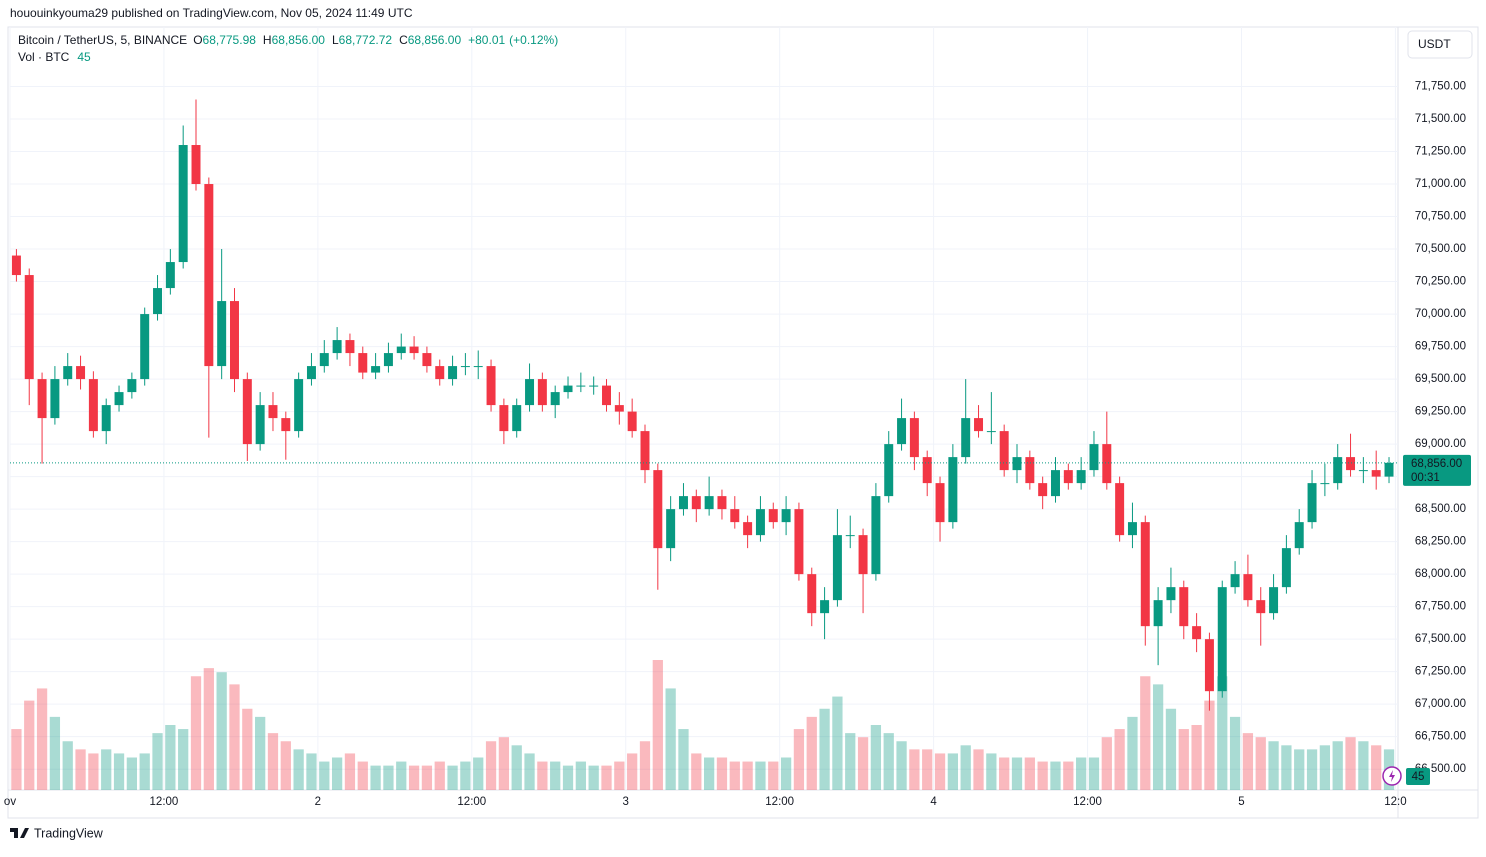 The image size is (1486, 857). Describe the element at coordinates (1392, 776) in the screenshot. I see `alert-icon` at that location.